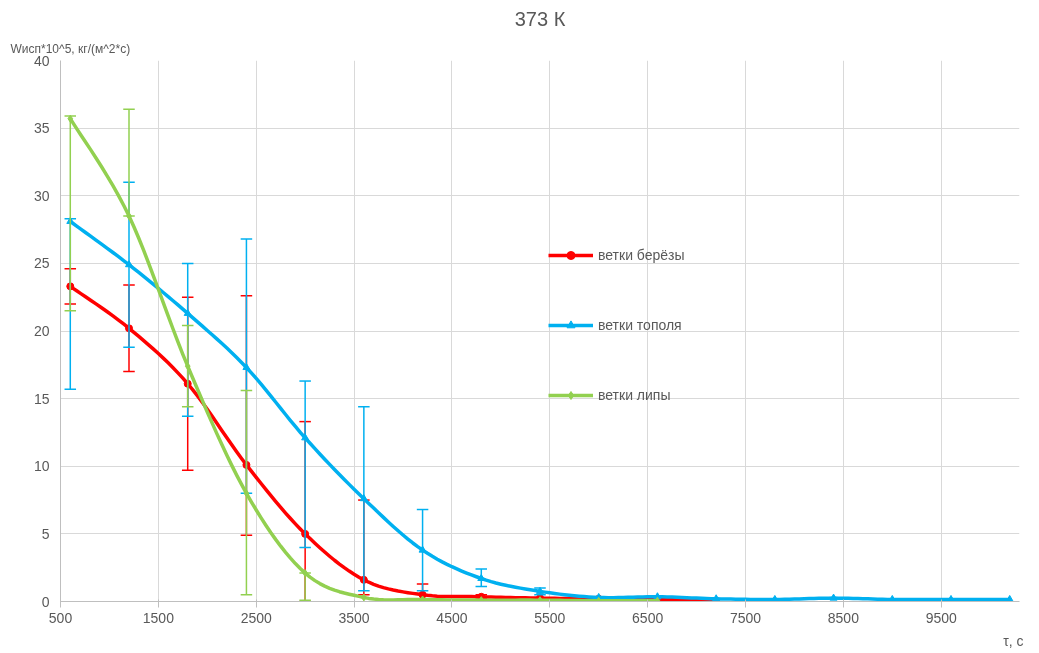 This screenshot has width=1039, height=653. I want to click on x-tick-label: 8500, so click(843, 617).